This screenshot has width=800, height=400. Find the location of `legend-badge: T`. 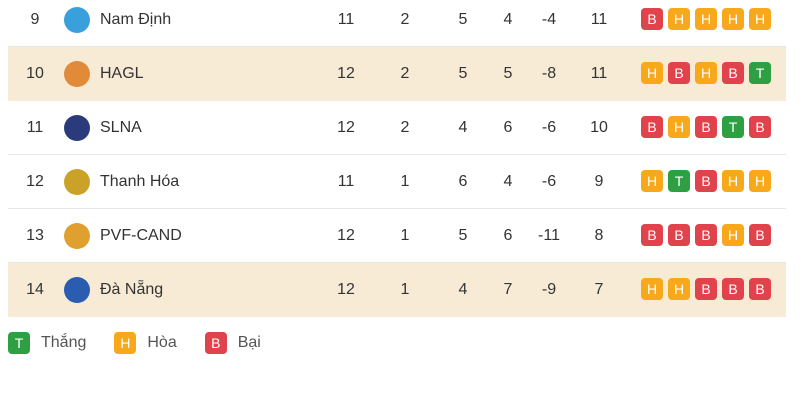

legend-badge: T is located at coordinates (19, 343).